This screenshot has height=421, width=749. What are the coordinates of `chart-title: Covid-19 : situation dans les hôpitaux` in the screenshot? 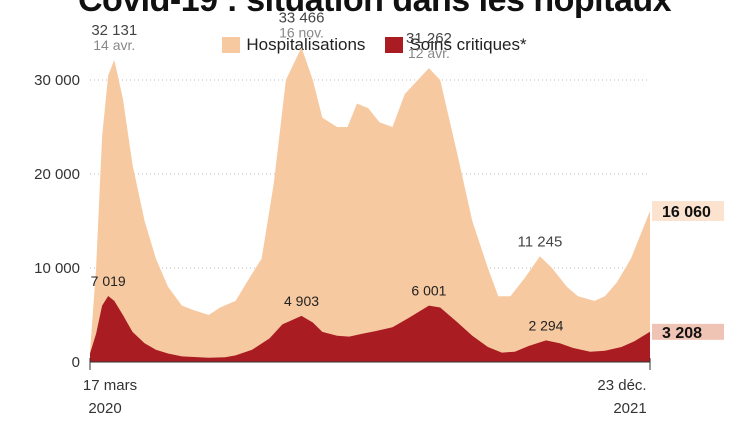 It's located at (374, 9).